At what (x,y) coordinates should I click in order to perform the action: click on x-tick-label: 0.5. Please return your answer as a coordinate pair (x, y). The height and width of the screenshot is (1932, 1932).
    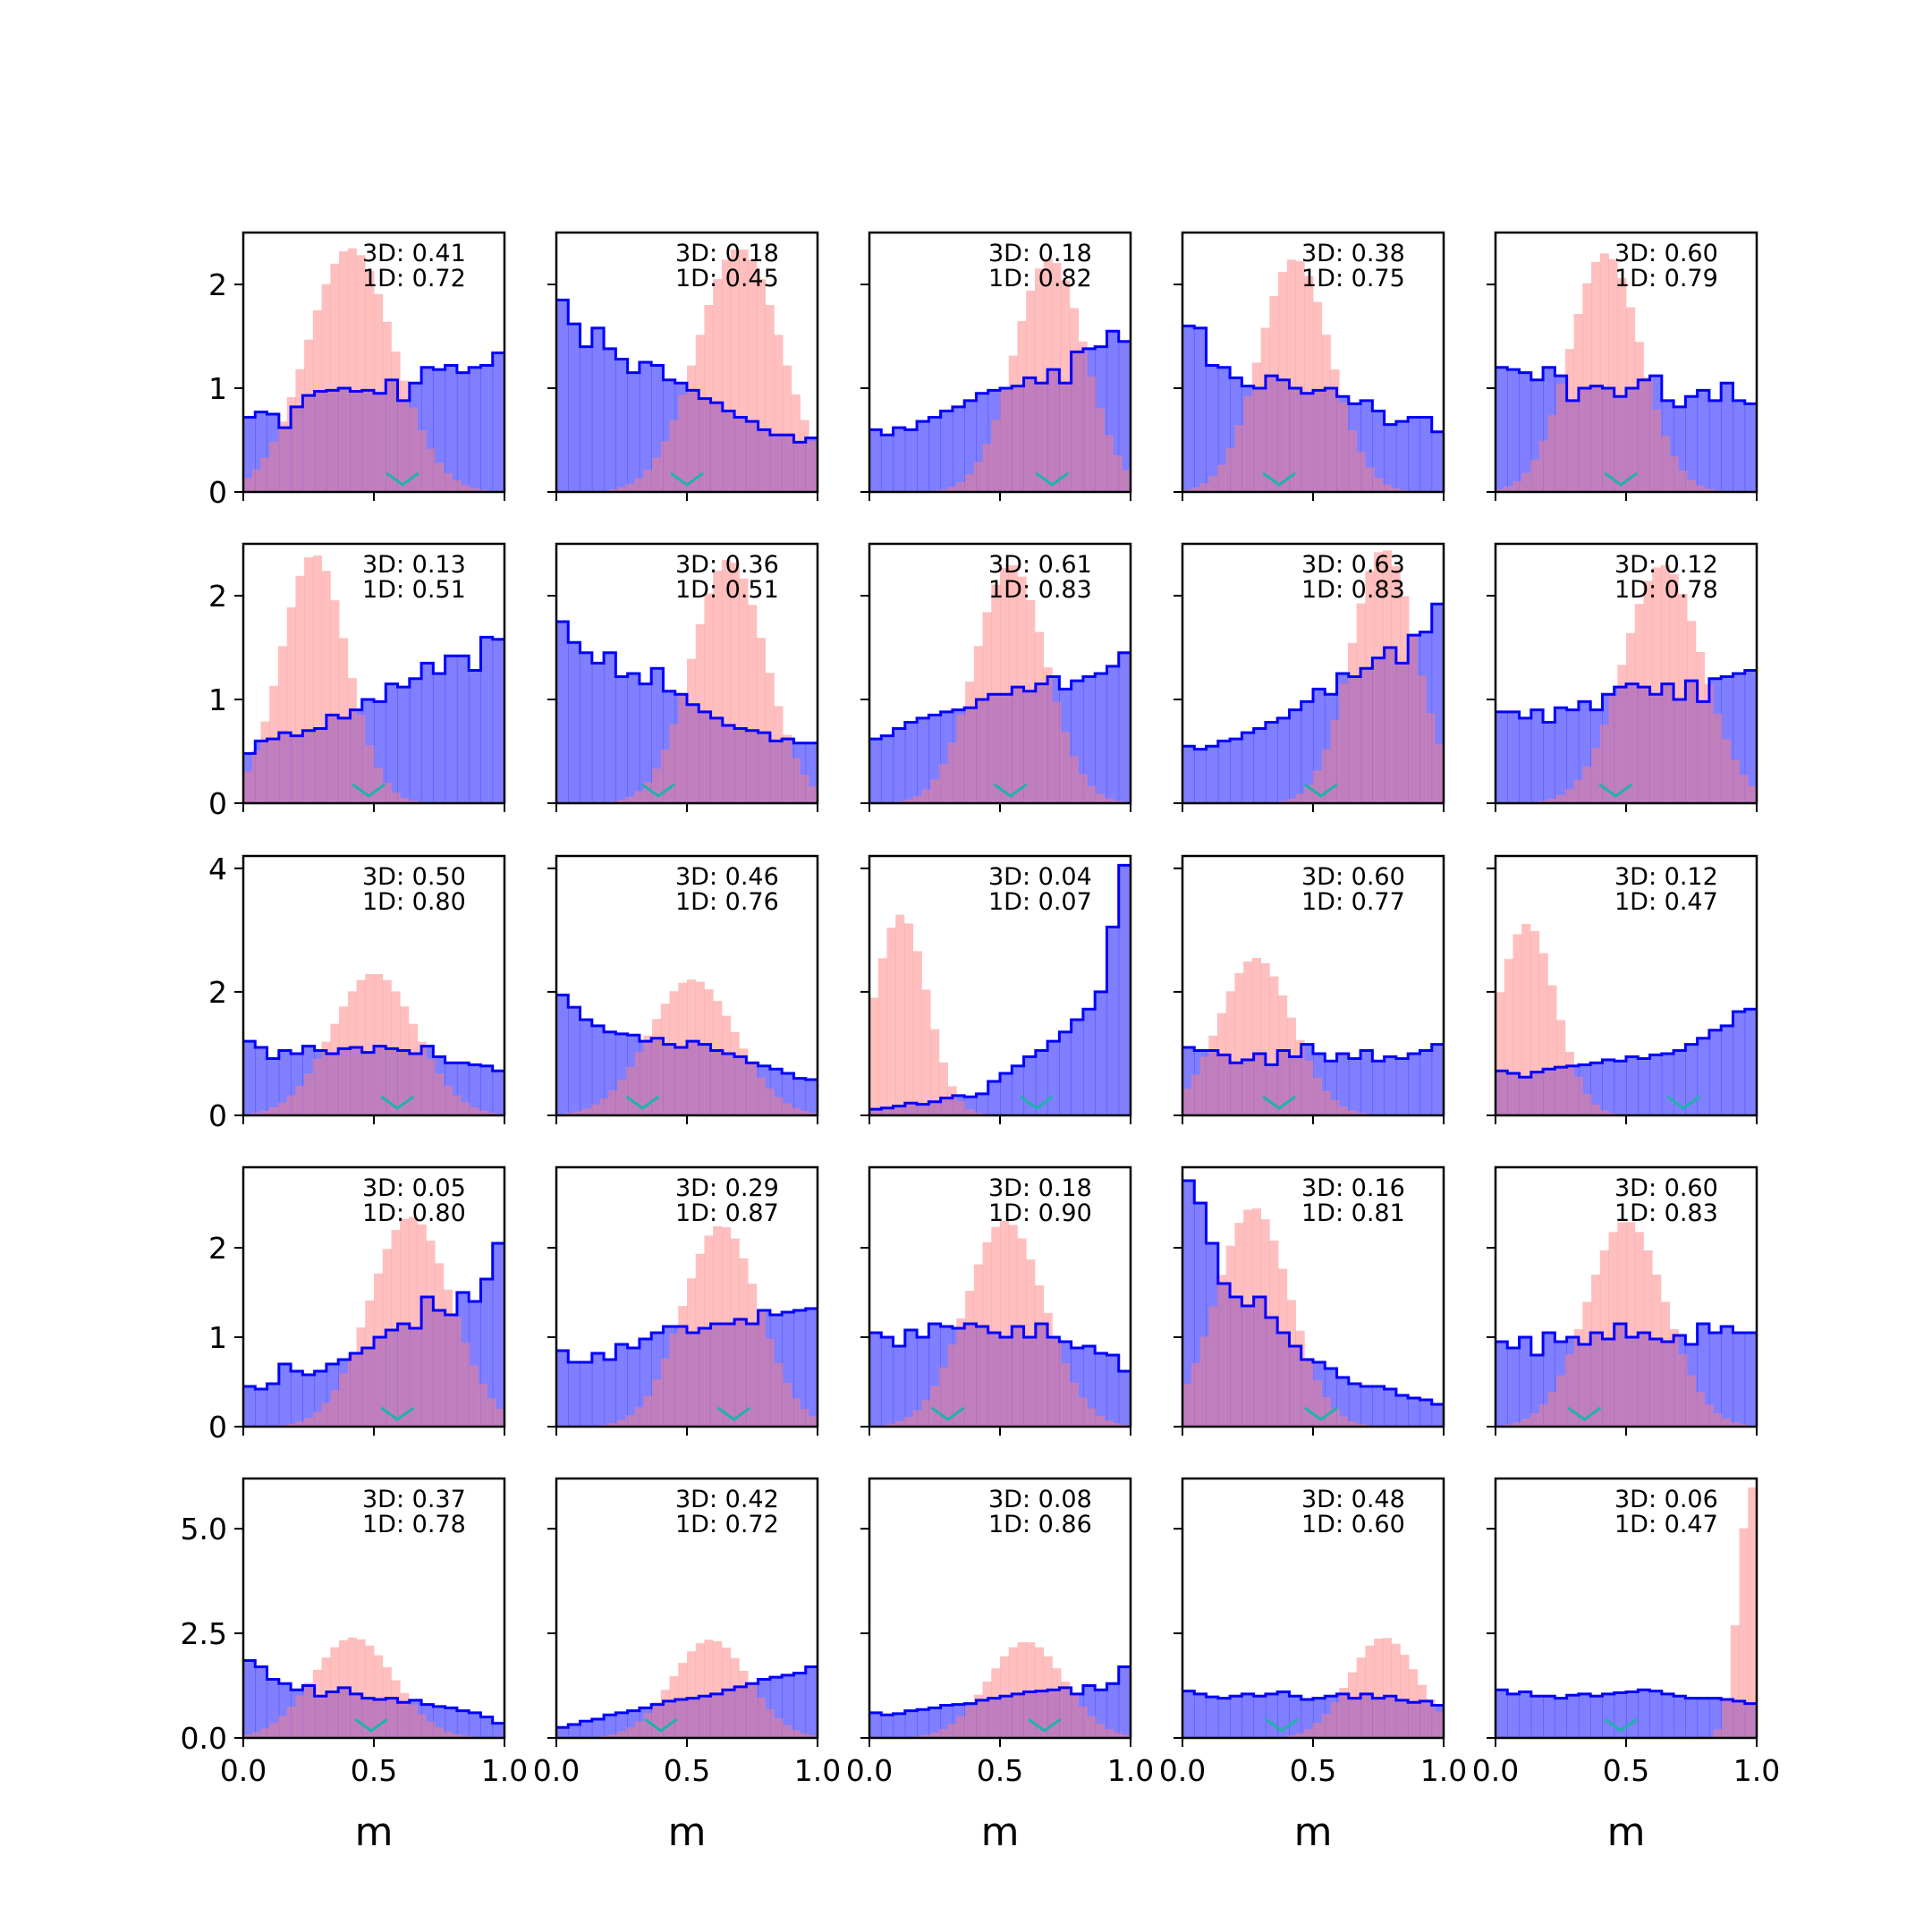
    Looking at the image, I should click on (1626, 1770).